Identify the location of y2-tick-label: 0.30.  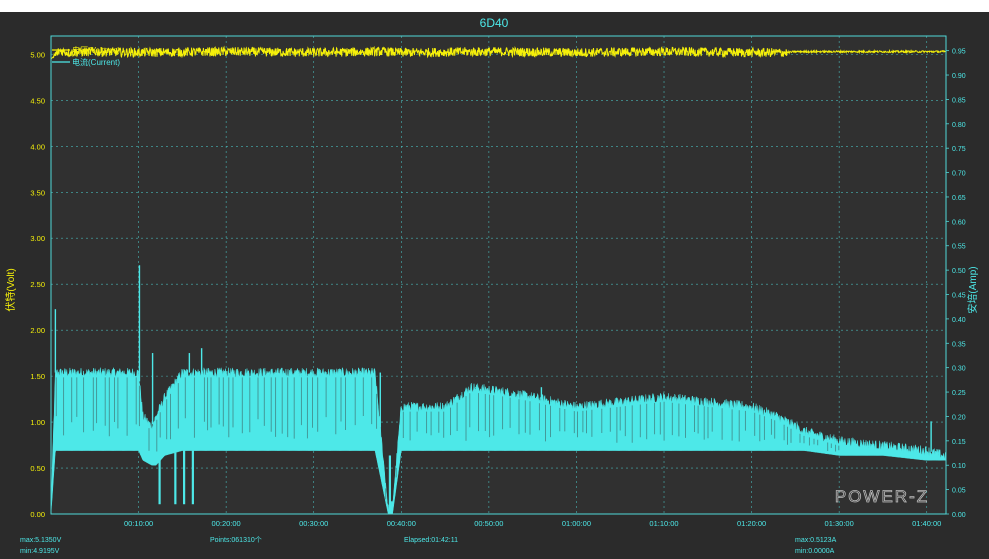
(959, 369).